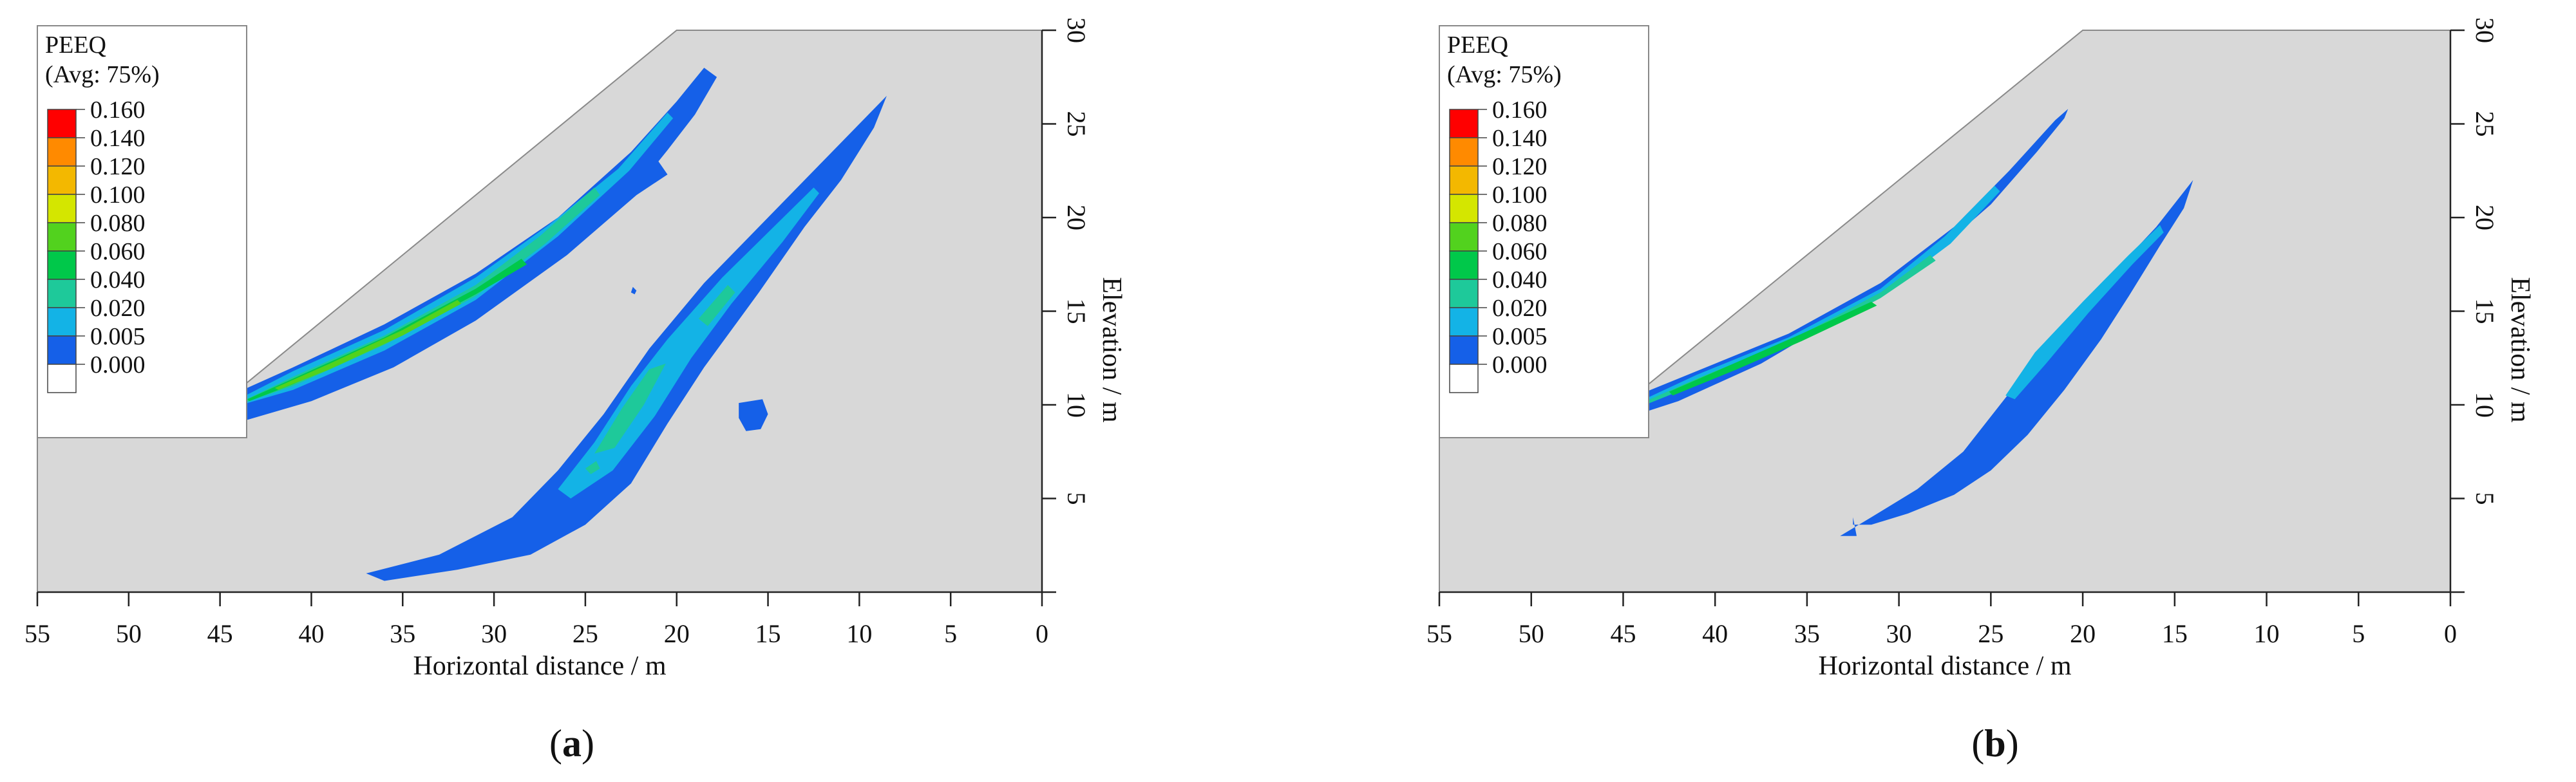  Describe the element at coordinates (1076, 124) in the screenshot. I see `y-tick-label: 25` at that location.